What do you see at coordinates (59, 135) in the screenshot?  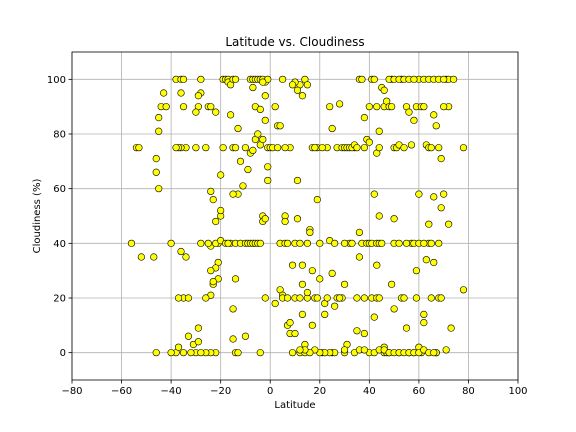 I see `y-tick-label: 80` at bounding box center [59, 135].